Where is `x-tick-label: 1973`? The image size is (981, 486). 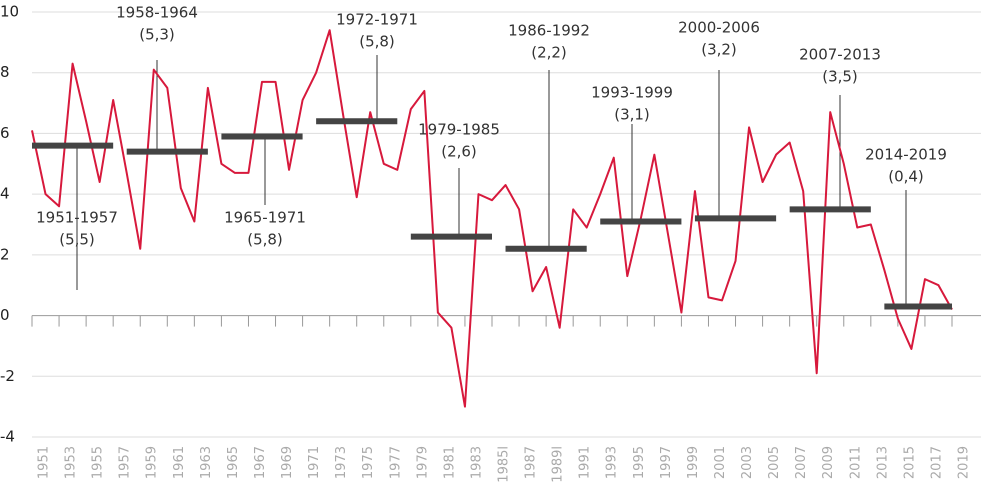 x-tick-label: 1973 is located at coordinates (341, 462).